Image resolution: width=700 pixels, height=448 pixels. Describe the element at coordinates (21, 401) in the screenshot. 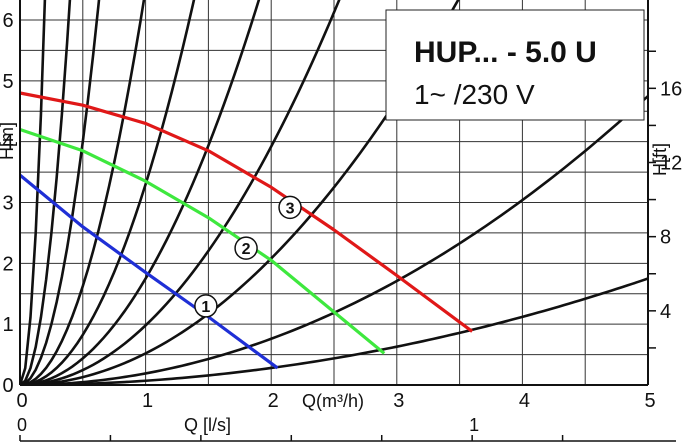

I see `x-tick-label: 0` at that location.